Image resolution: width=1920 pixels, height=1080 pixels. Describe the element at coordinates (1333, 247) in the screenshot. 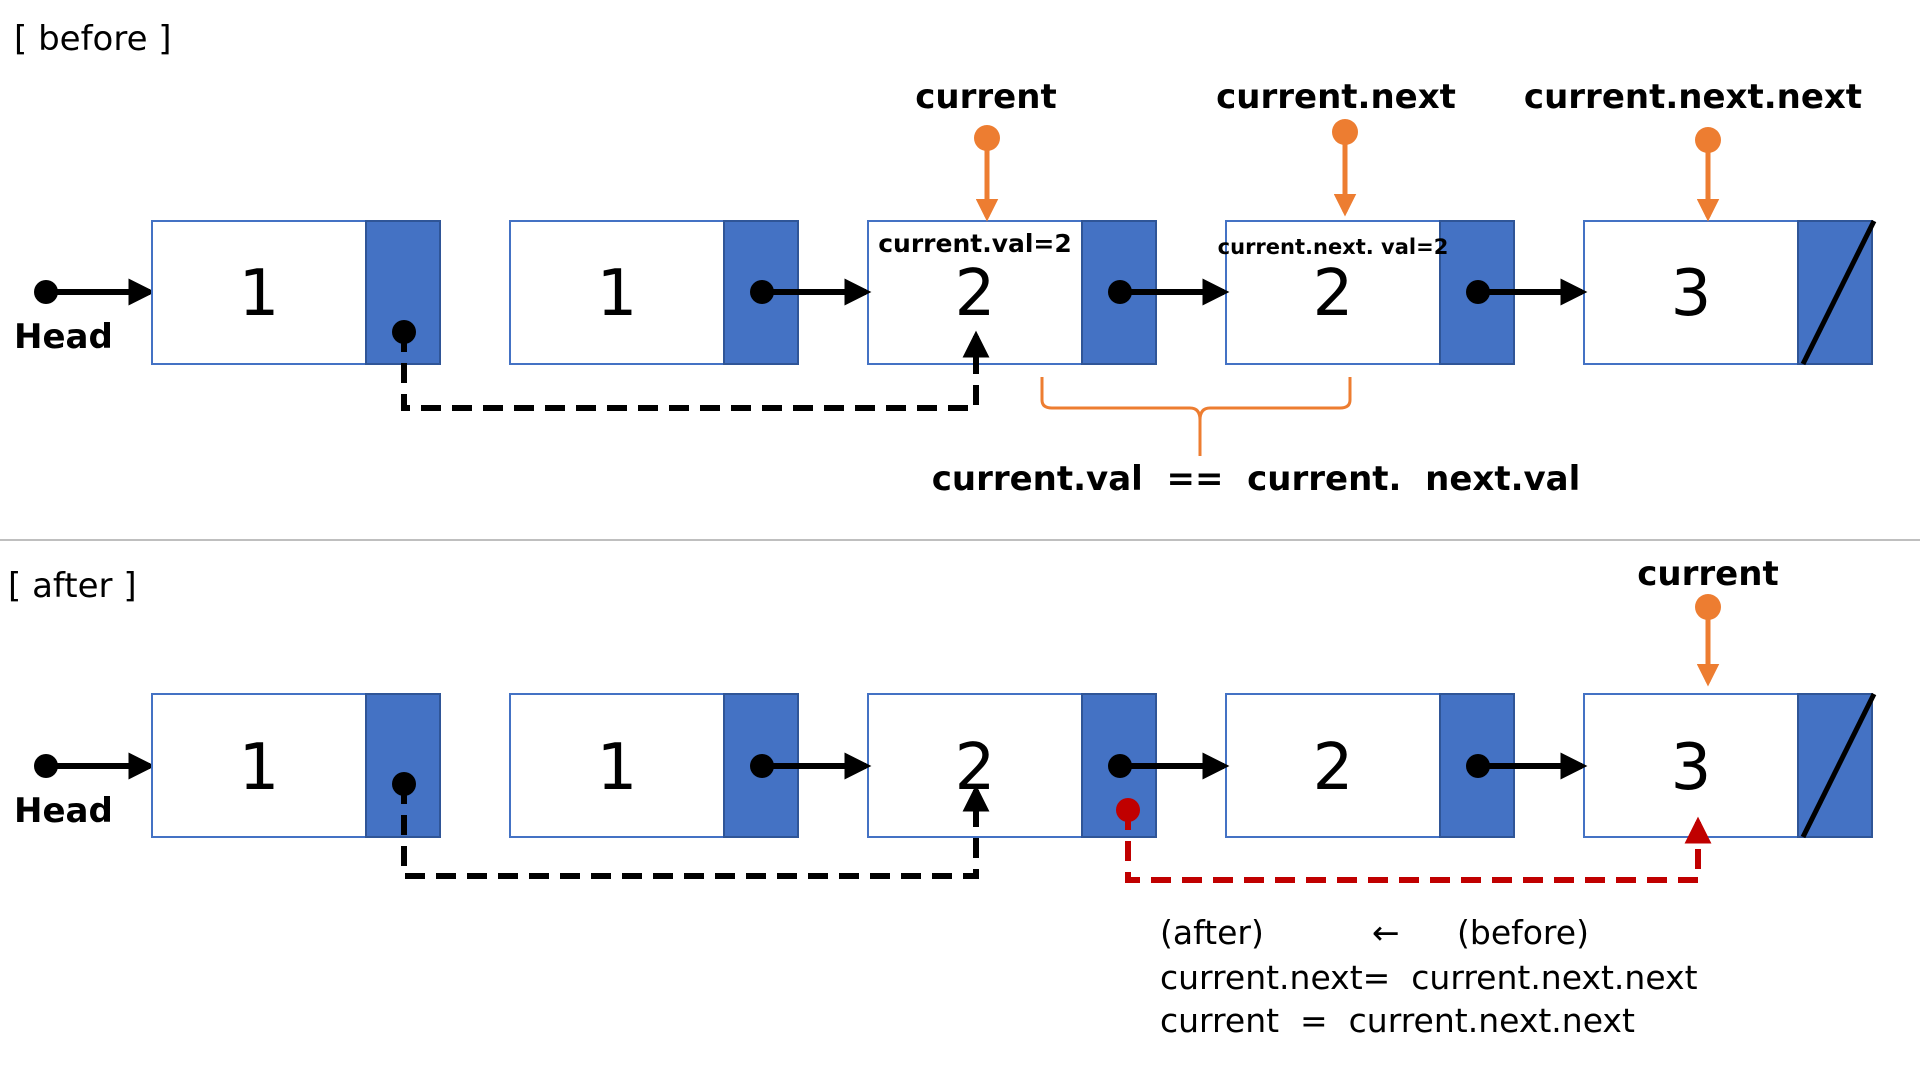

I see `node-caption: current.next. val=2` at that location.